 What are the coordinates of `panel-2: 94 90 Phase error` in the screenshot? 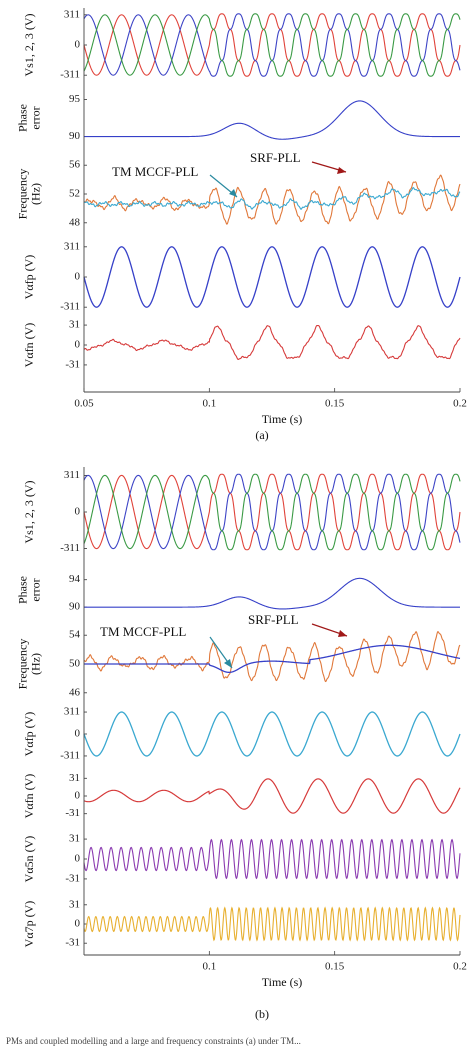 It's located at (237, 593).